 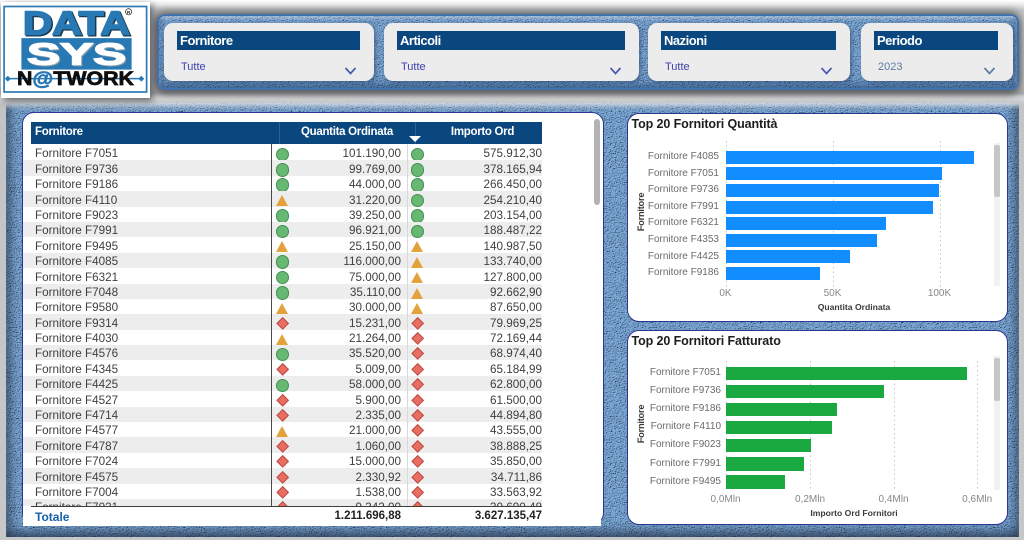 What do you see at coordinates (75, 79) in the screenshot?
I see `svg-text:N@TWORK: N@ TWORK` at bounding box center [75, 79].